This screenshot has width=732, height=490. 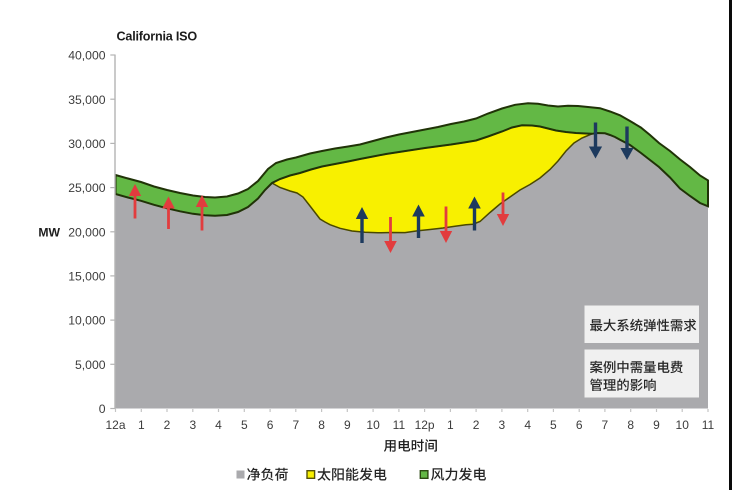 I want to click on svg-text: 12a, so click(x=115, y=425).